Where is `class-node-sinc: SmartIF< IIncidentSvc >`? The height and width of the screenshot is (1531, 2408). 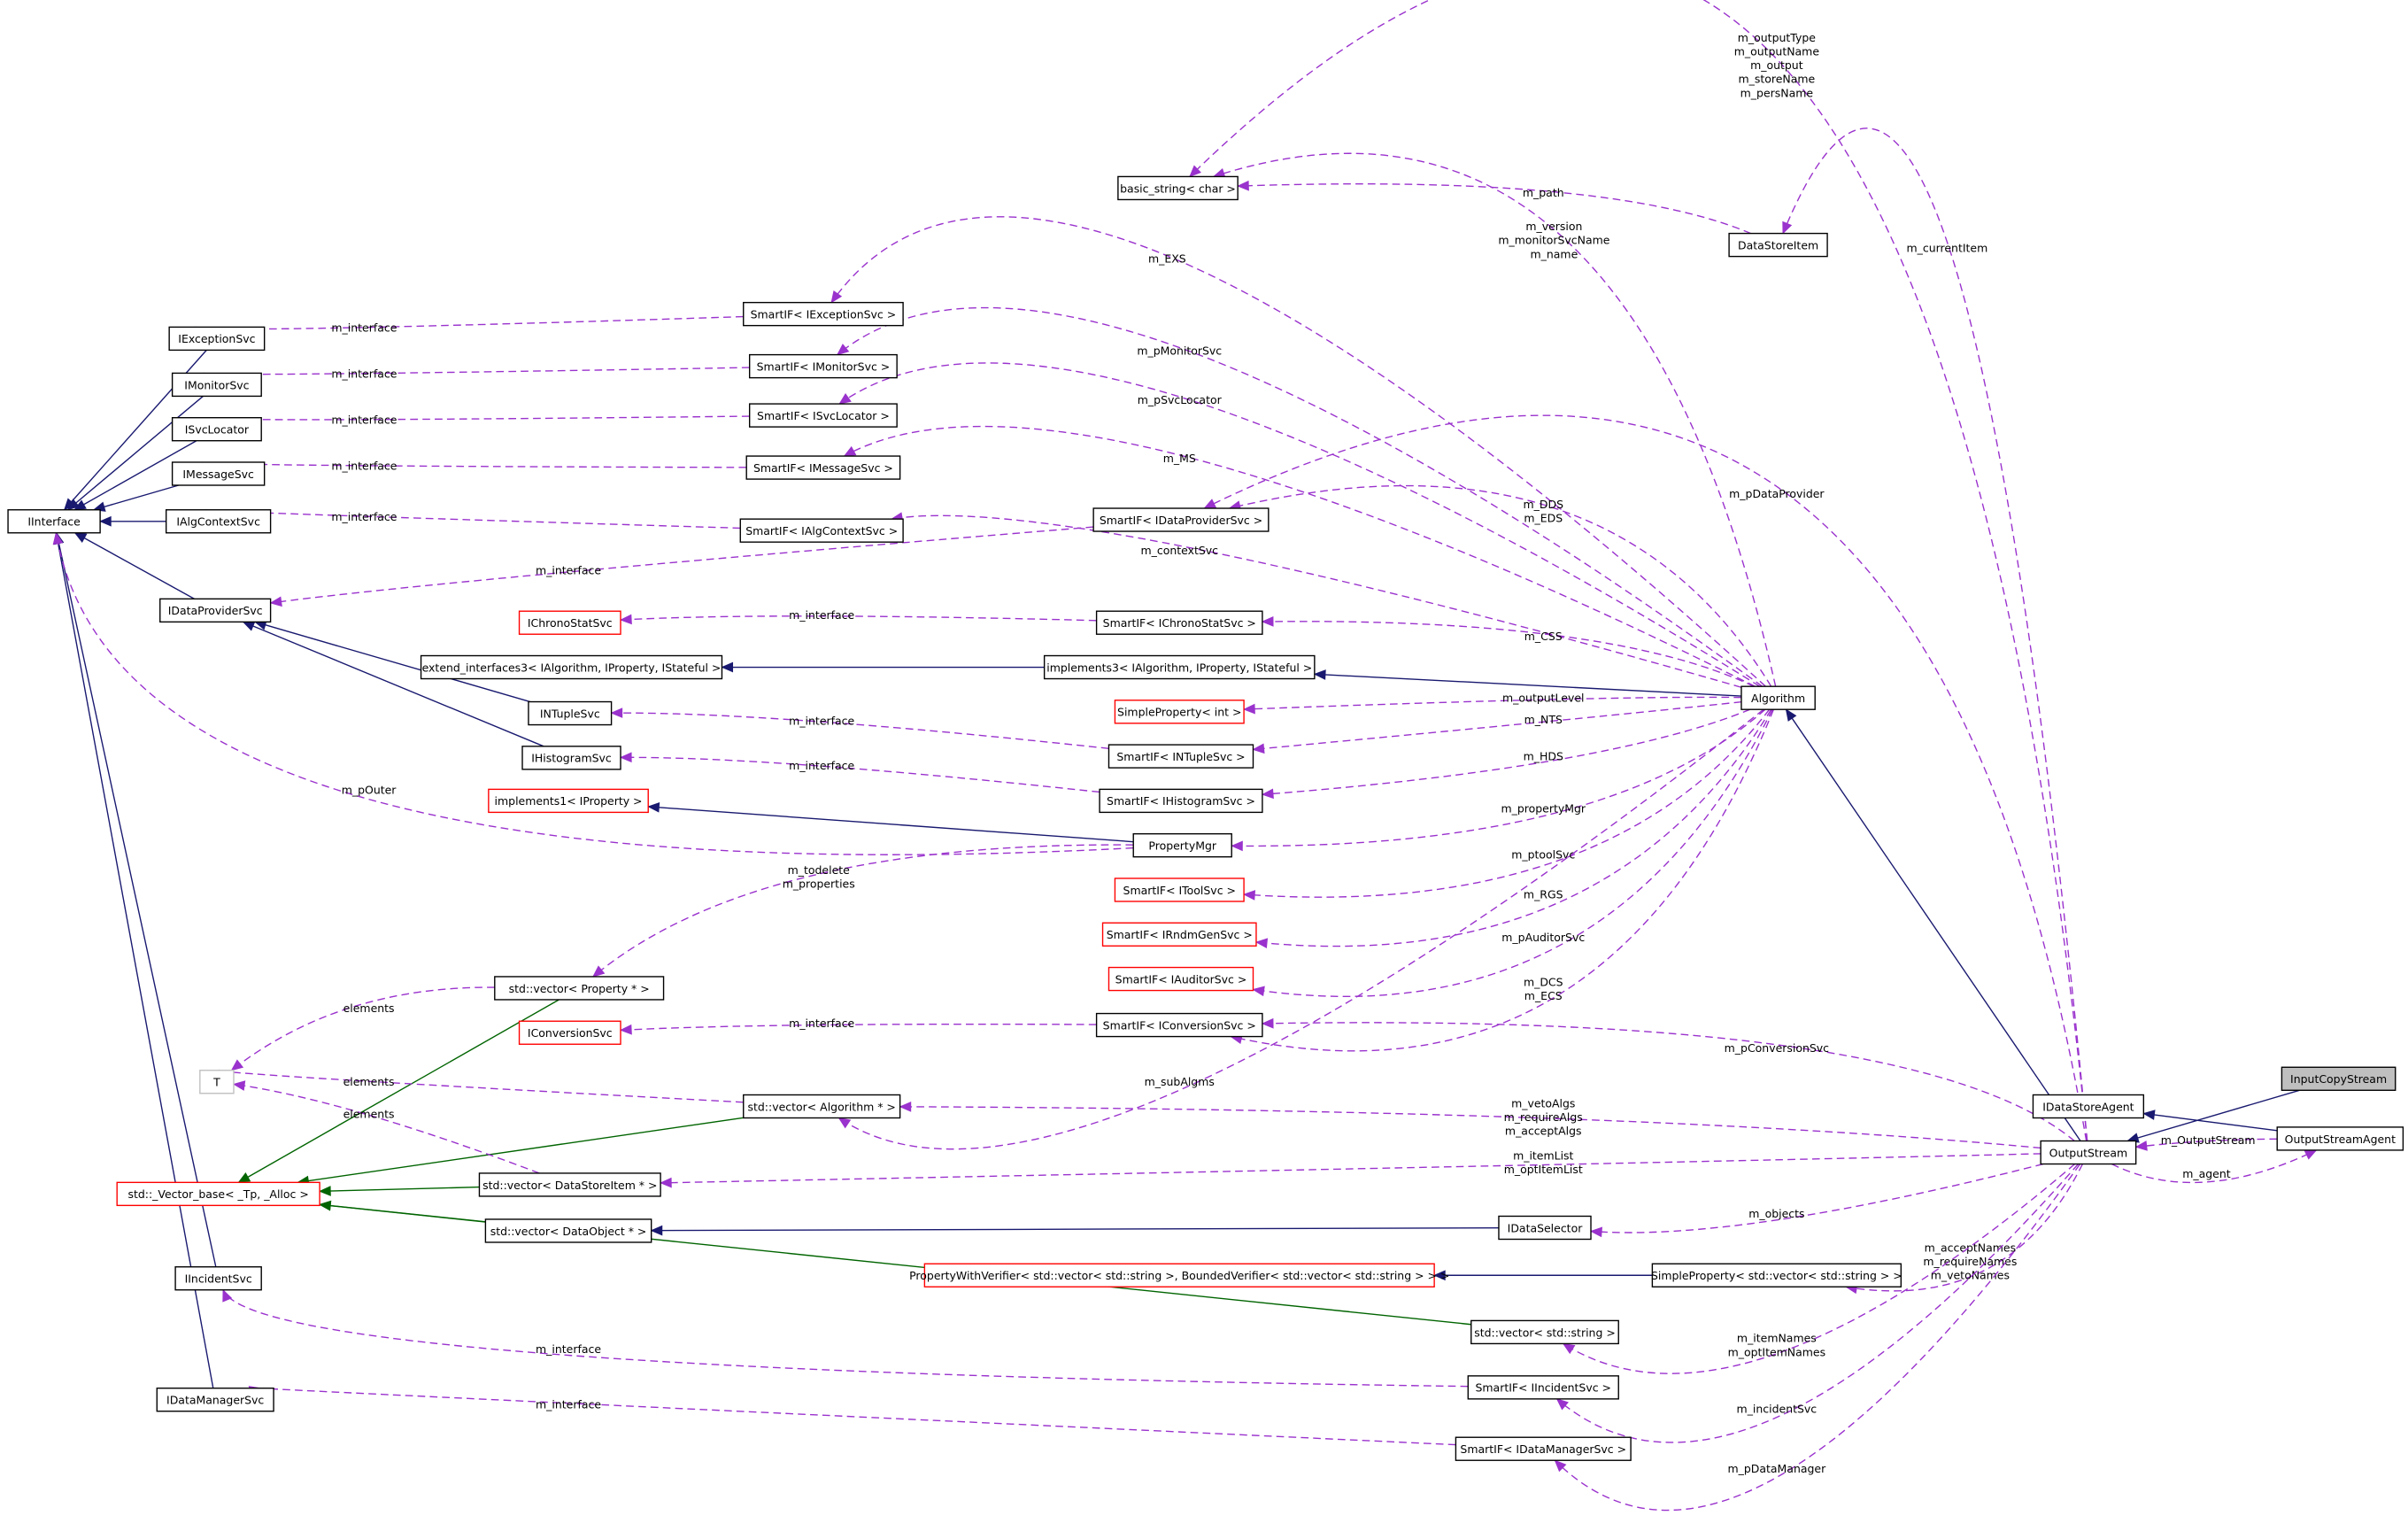
class-node-sinc: SmartIF< IIncidentSvc > is located at coordinates (1543, 1387).